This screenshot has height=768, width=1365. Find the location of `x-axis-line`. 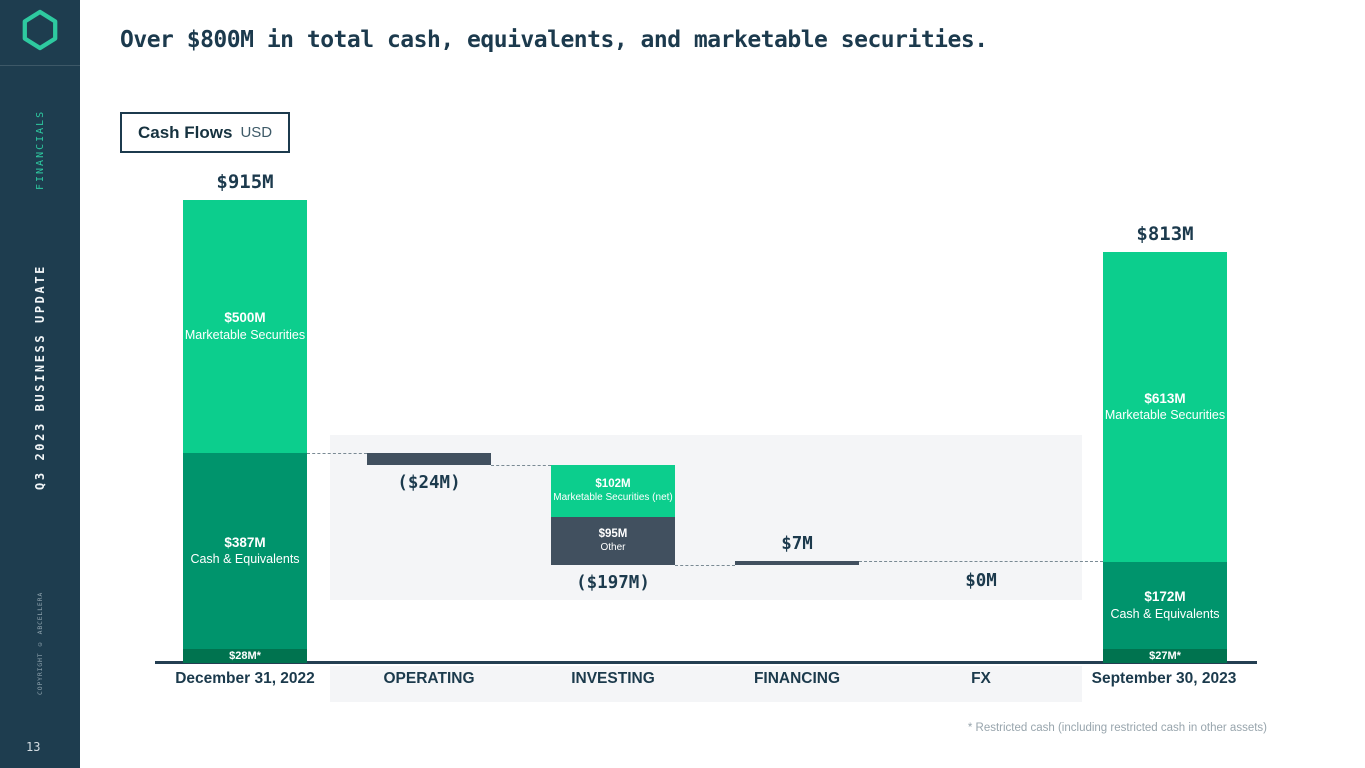

x-axis-line is located at coordinates (706, 662).